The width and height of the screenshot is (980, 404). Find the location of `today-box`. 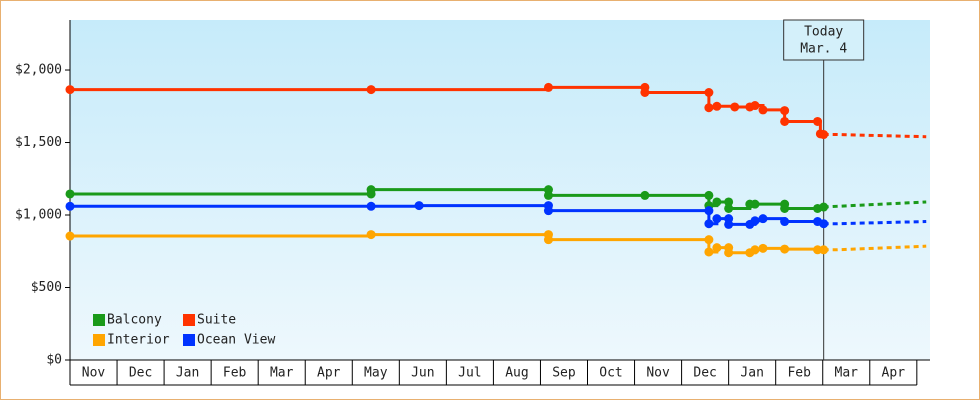

today-box is located at coordinates (824, 40).